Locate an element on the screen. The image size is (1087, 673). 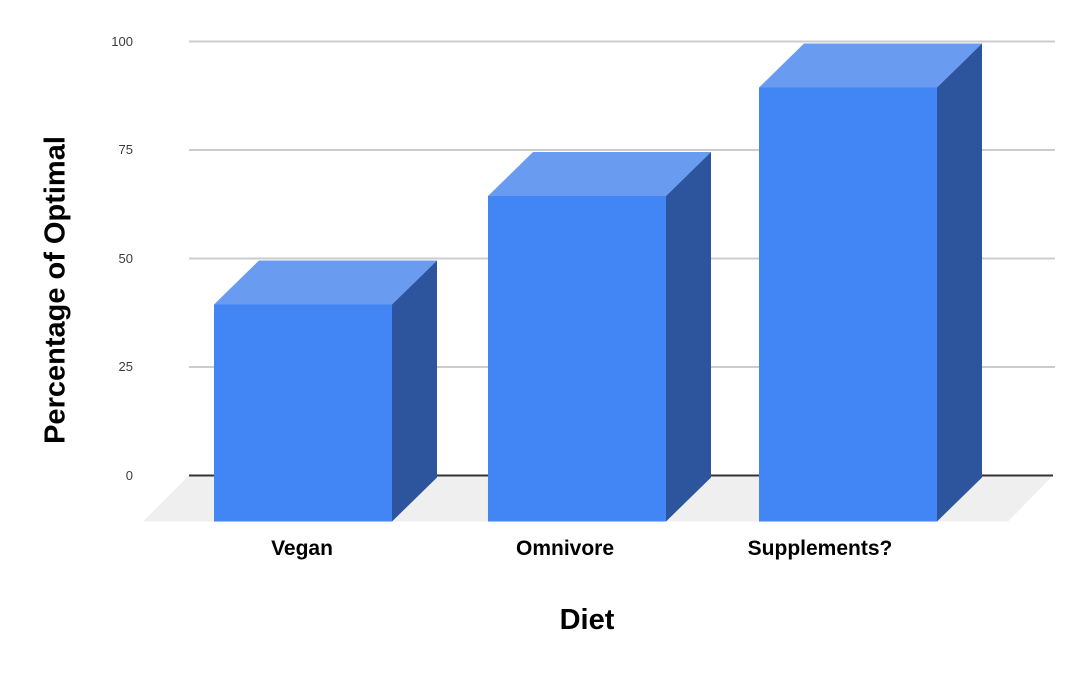
category-label-vegan: Vegan is located at coordinates (302, 548).